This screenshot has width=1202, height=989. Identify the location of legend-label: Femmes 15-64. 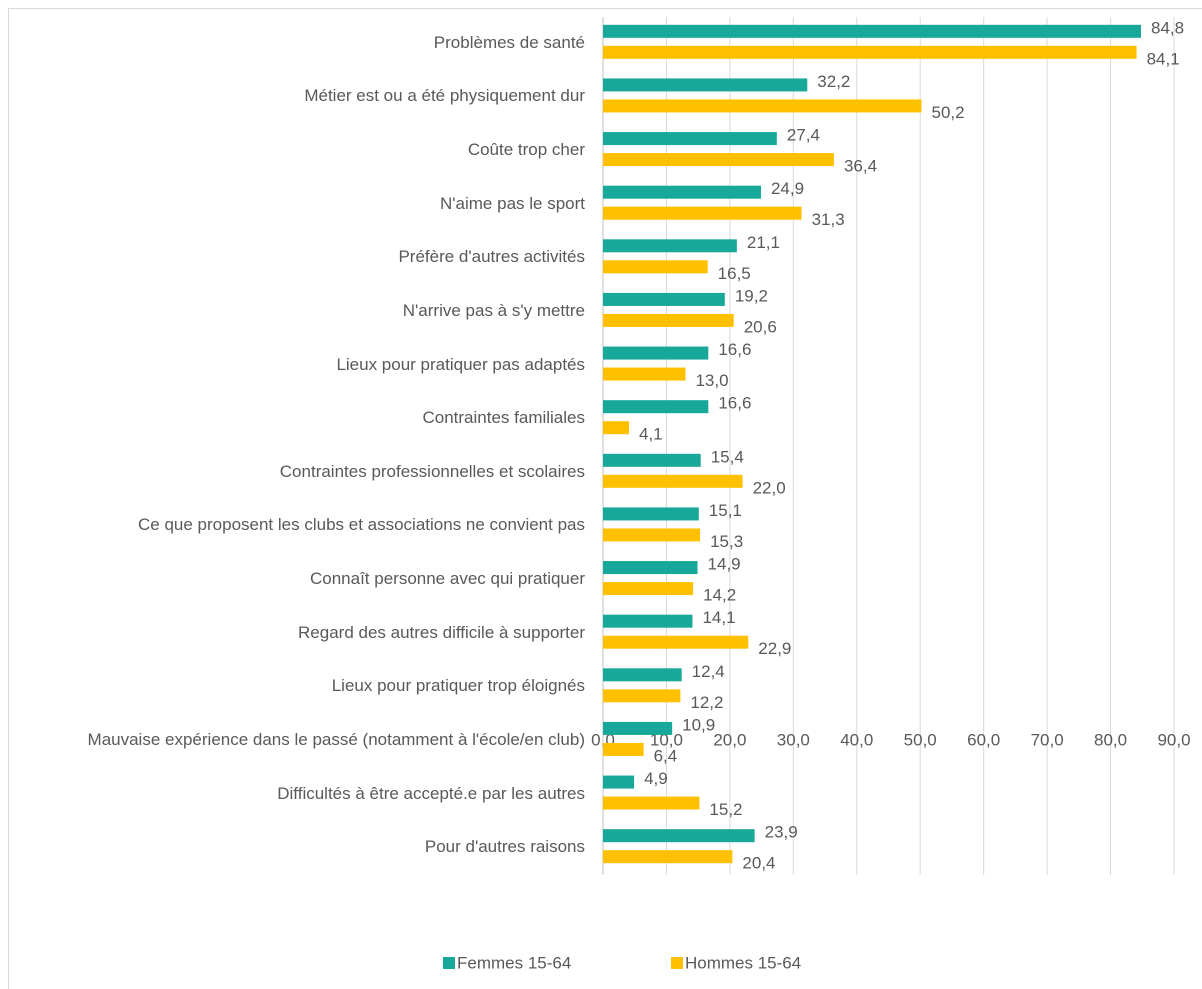
(514, 962).